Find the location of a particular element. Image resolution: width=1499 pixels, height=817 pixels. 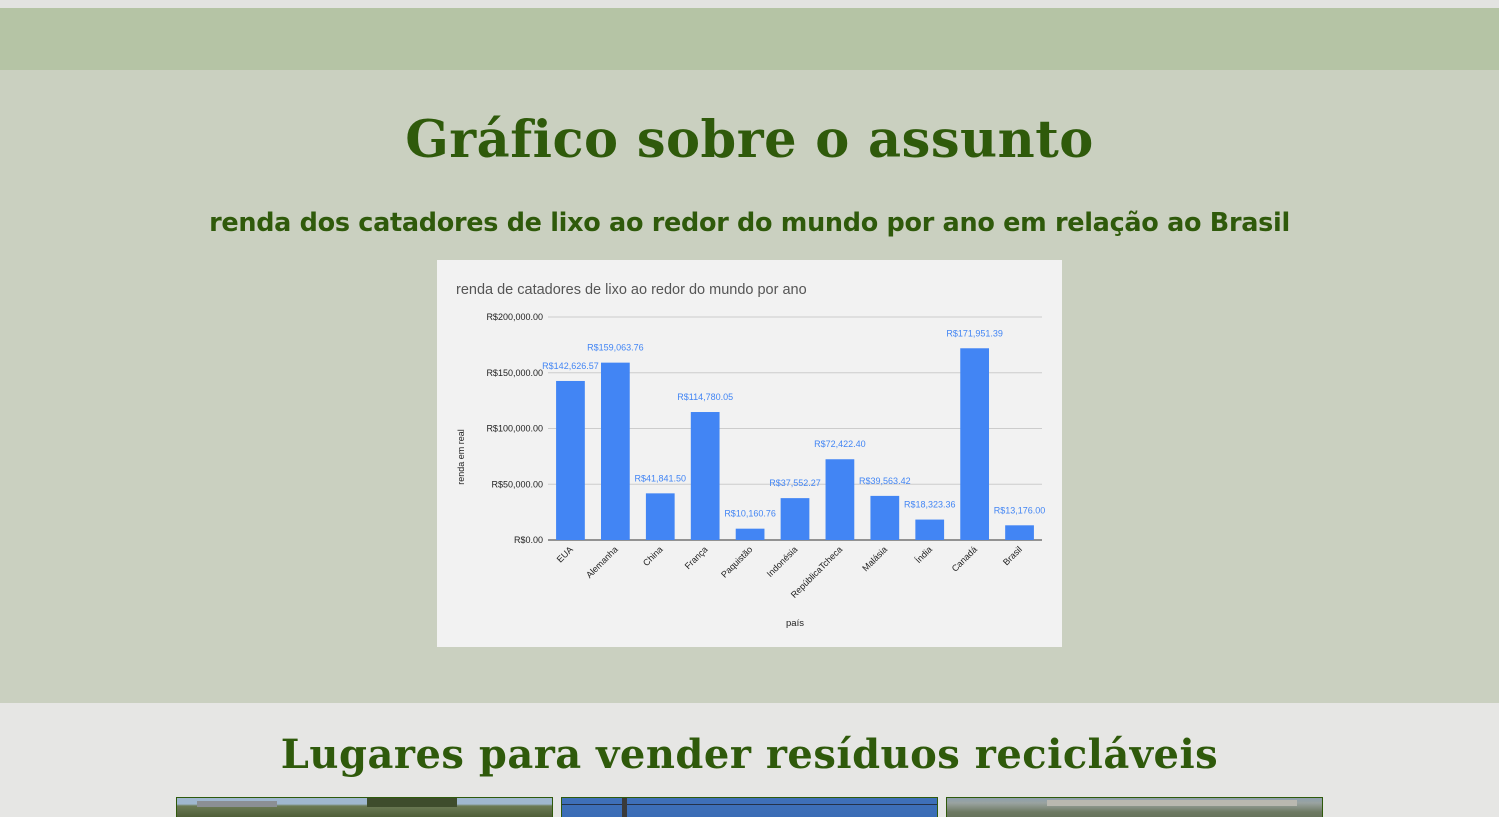

data-label: R$114,780.05 is located at coordinates (705, 397).